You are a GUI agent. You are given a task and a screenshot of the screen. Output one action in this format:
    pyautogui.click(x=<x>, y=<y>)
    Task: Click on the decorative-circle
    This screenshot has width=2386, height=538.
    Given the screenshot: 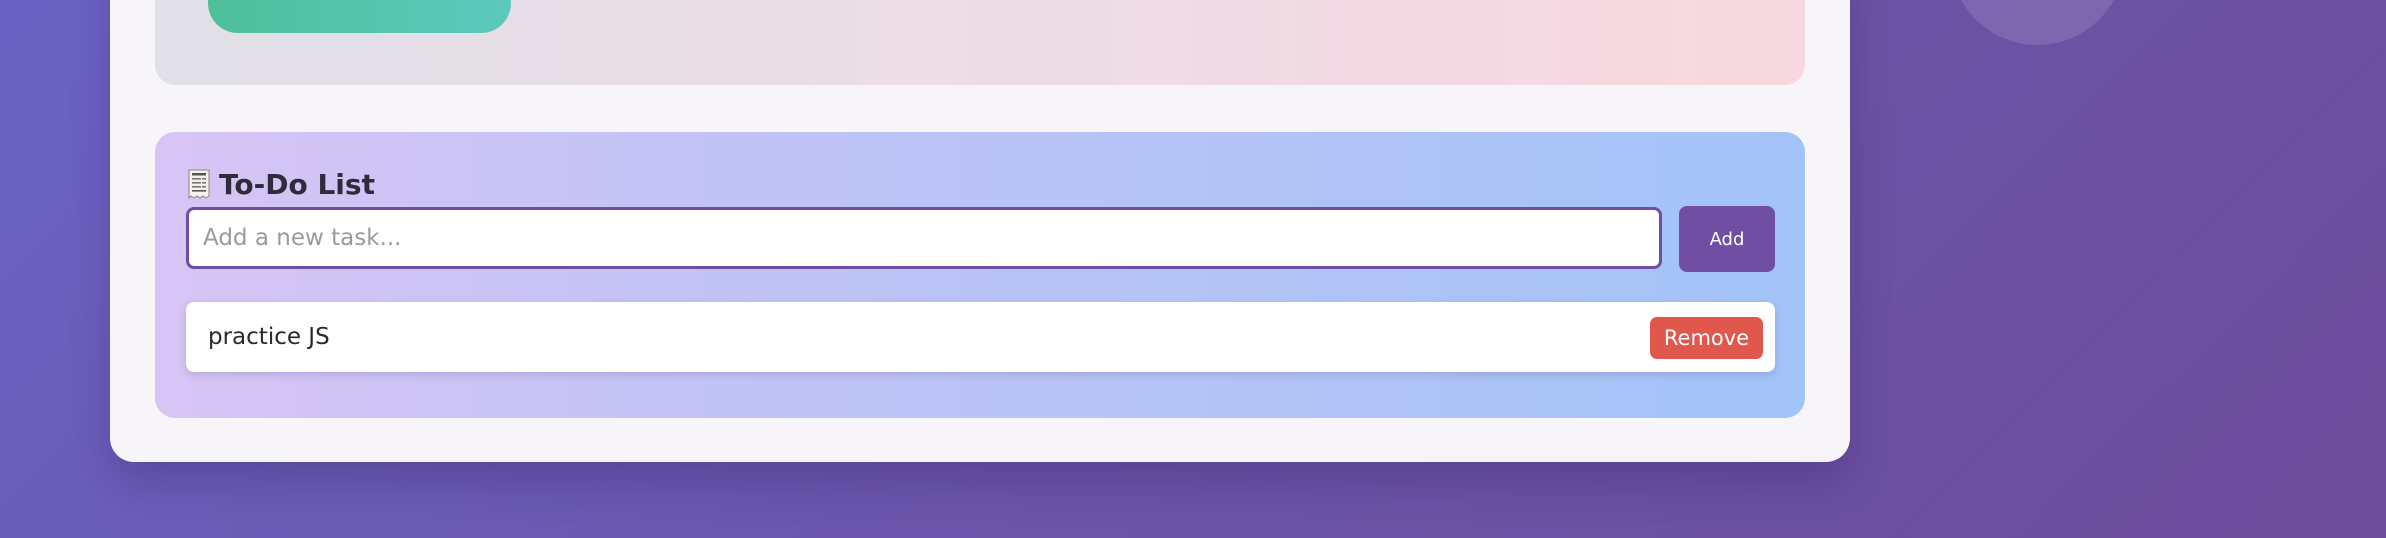 What is the action you would take?
    pyautogui.click(x=2037, y=22)
    